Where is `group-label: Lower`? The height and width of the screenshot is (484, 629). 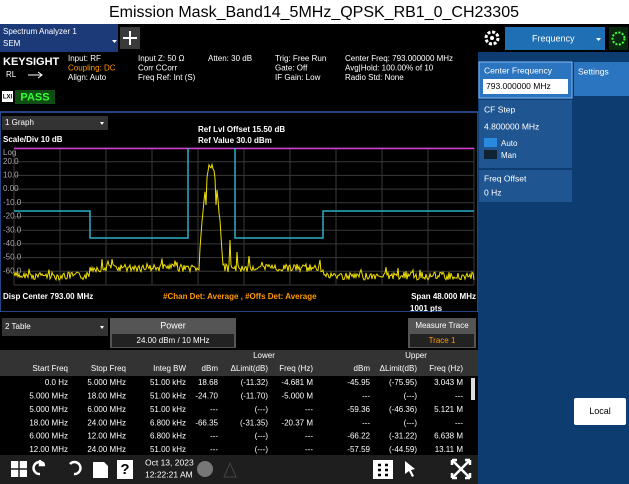 group-label: Lower is located at coordinates (264, 355).